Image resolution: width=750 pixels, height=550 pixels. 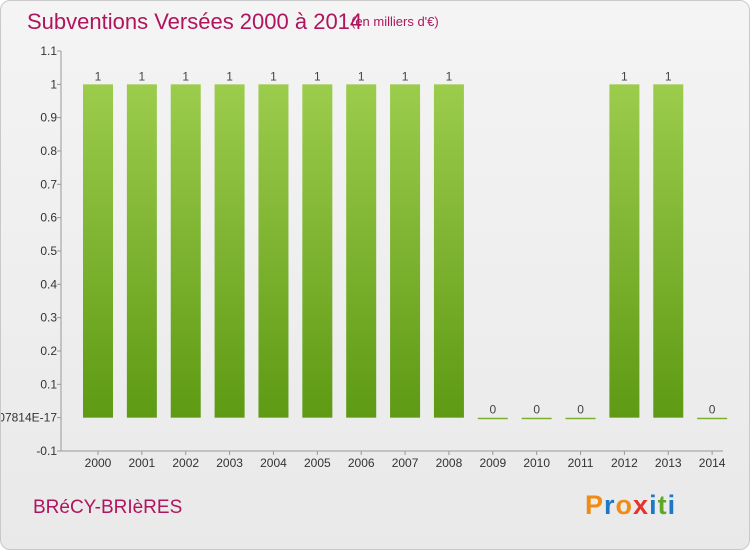 I want to click on bar-2008, so click(x=448, y=251).